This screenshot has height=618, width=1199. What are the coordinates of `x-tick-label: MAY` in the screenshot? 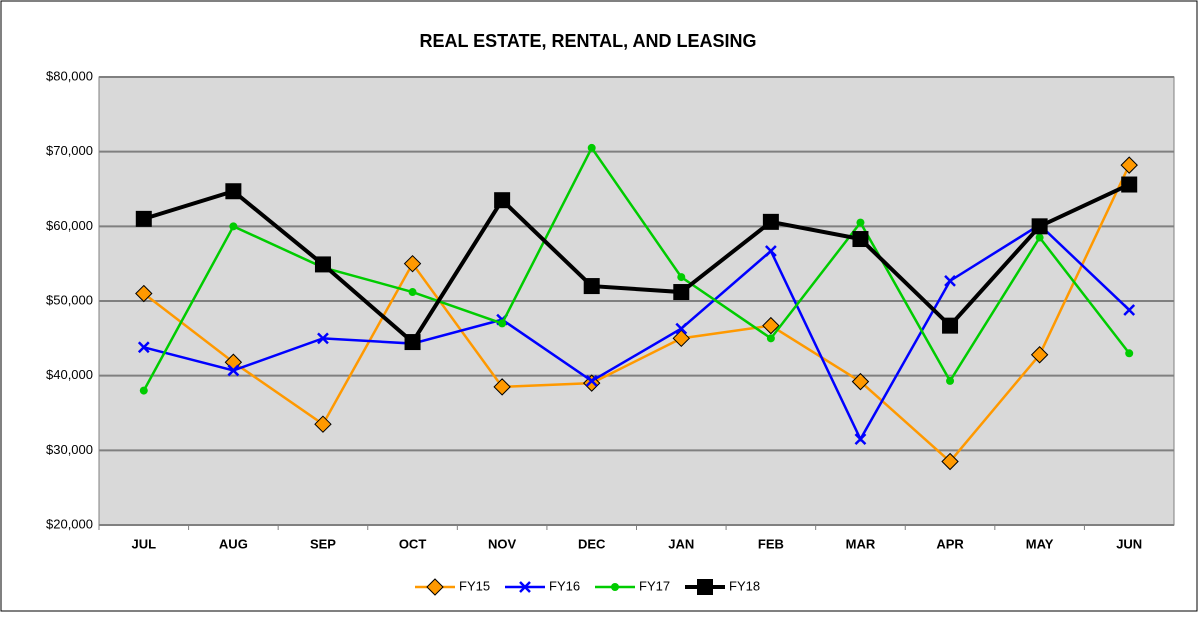 It's located at (1040, 543).